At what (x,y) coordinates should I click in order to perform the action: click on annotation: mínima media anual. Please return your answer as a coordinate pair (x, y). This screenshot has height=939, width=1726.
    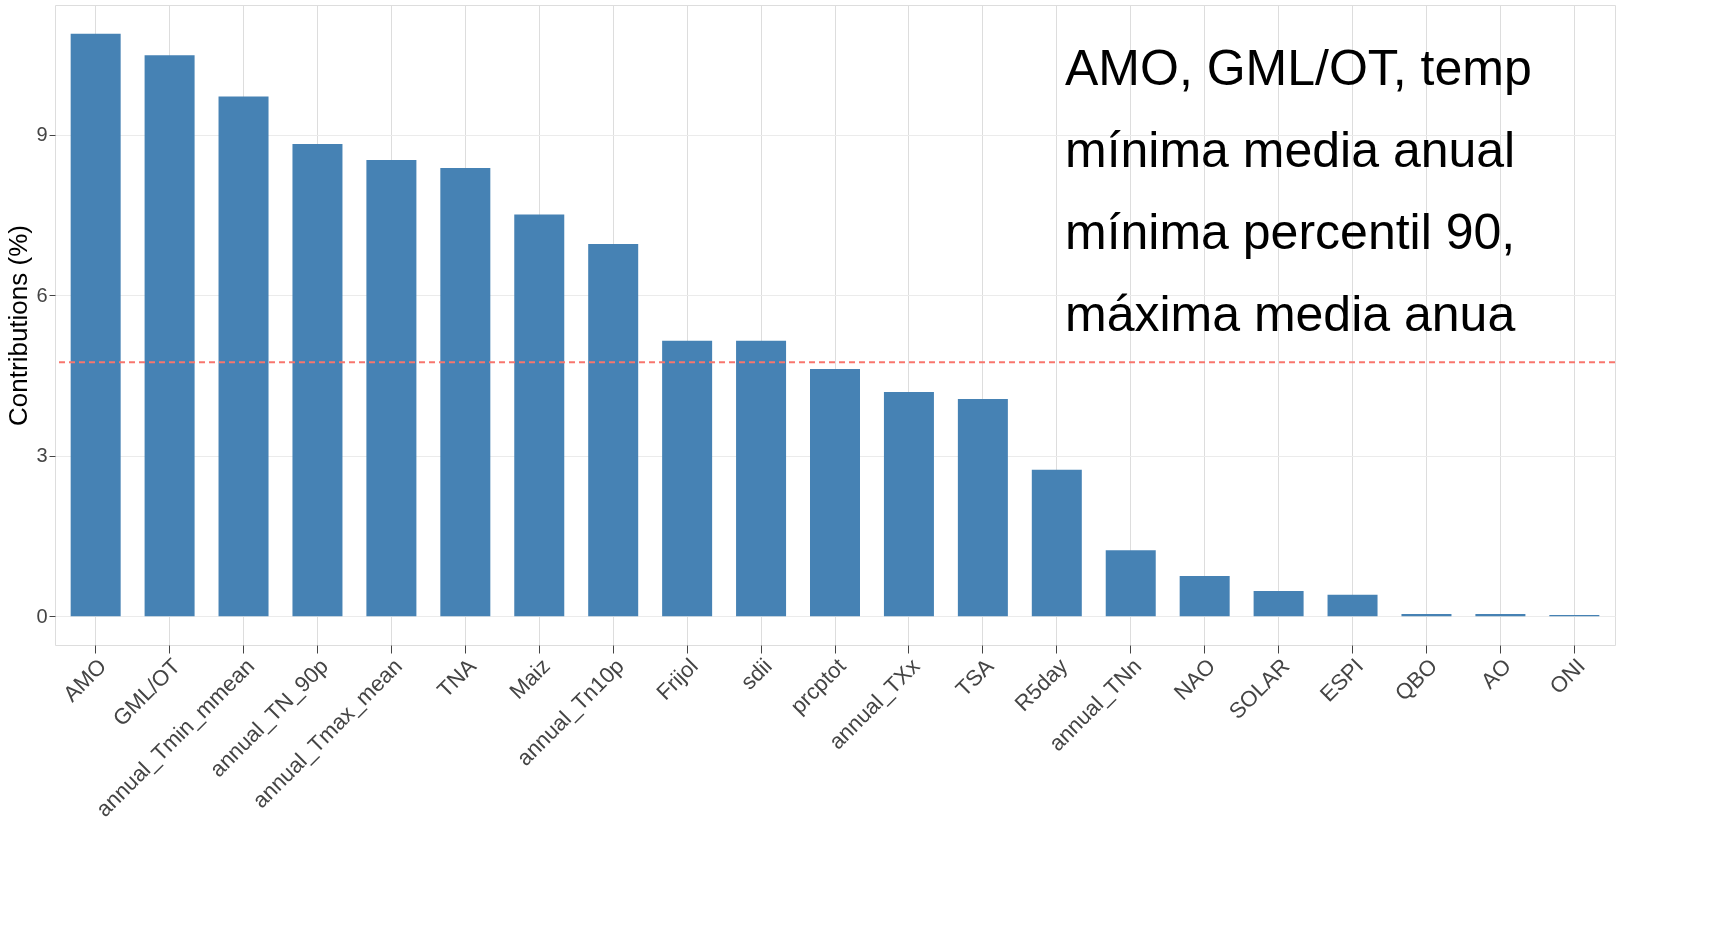
    Looking at the image, I should click on (1290, 150).